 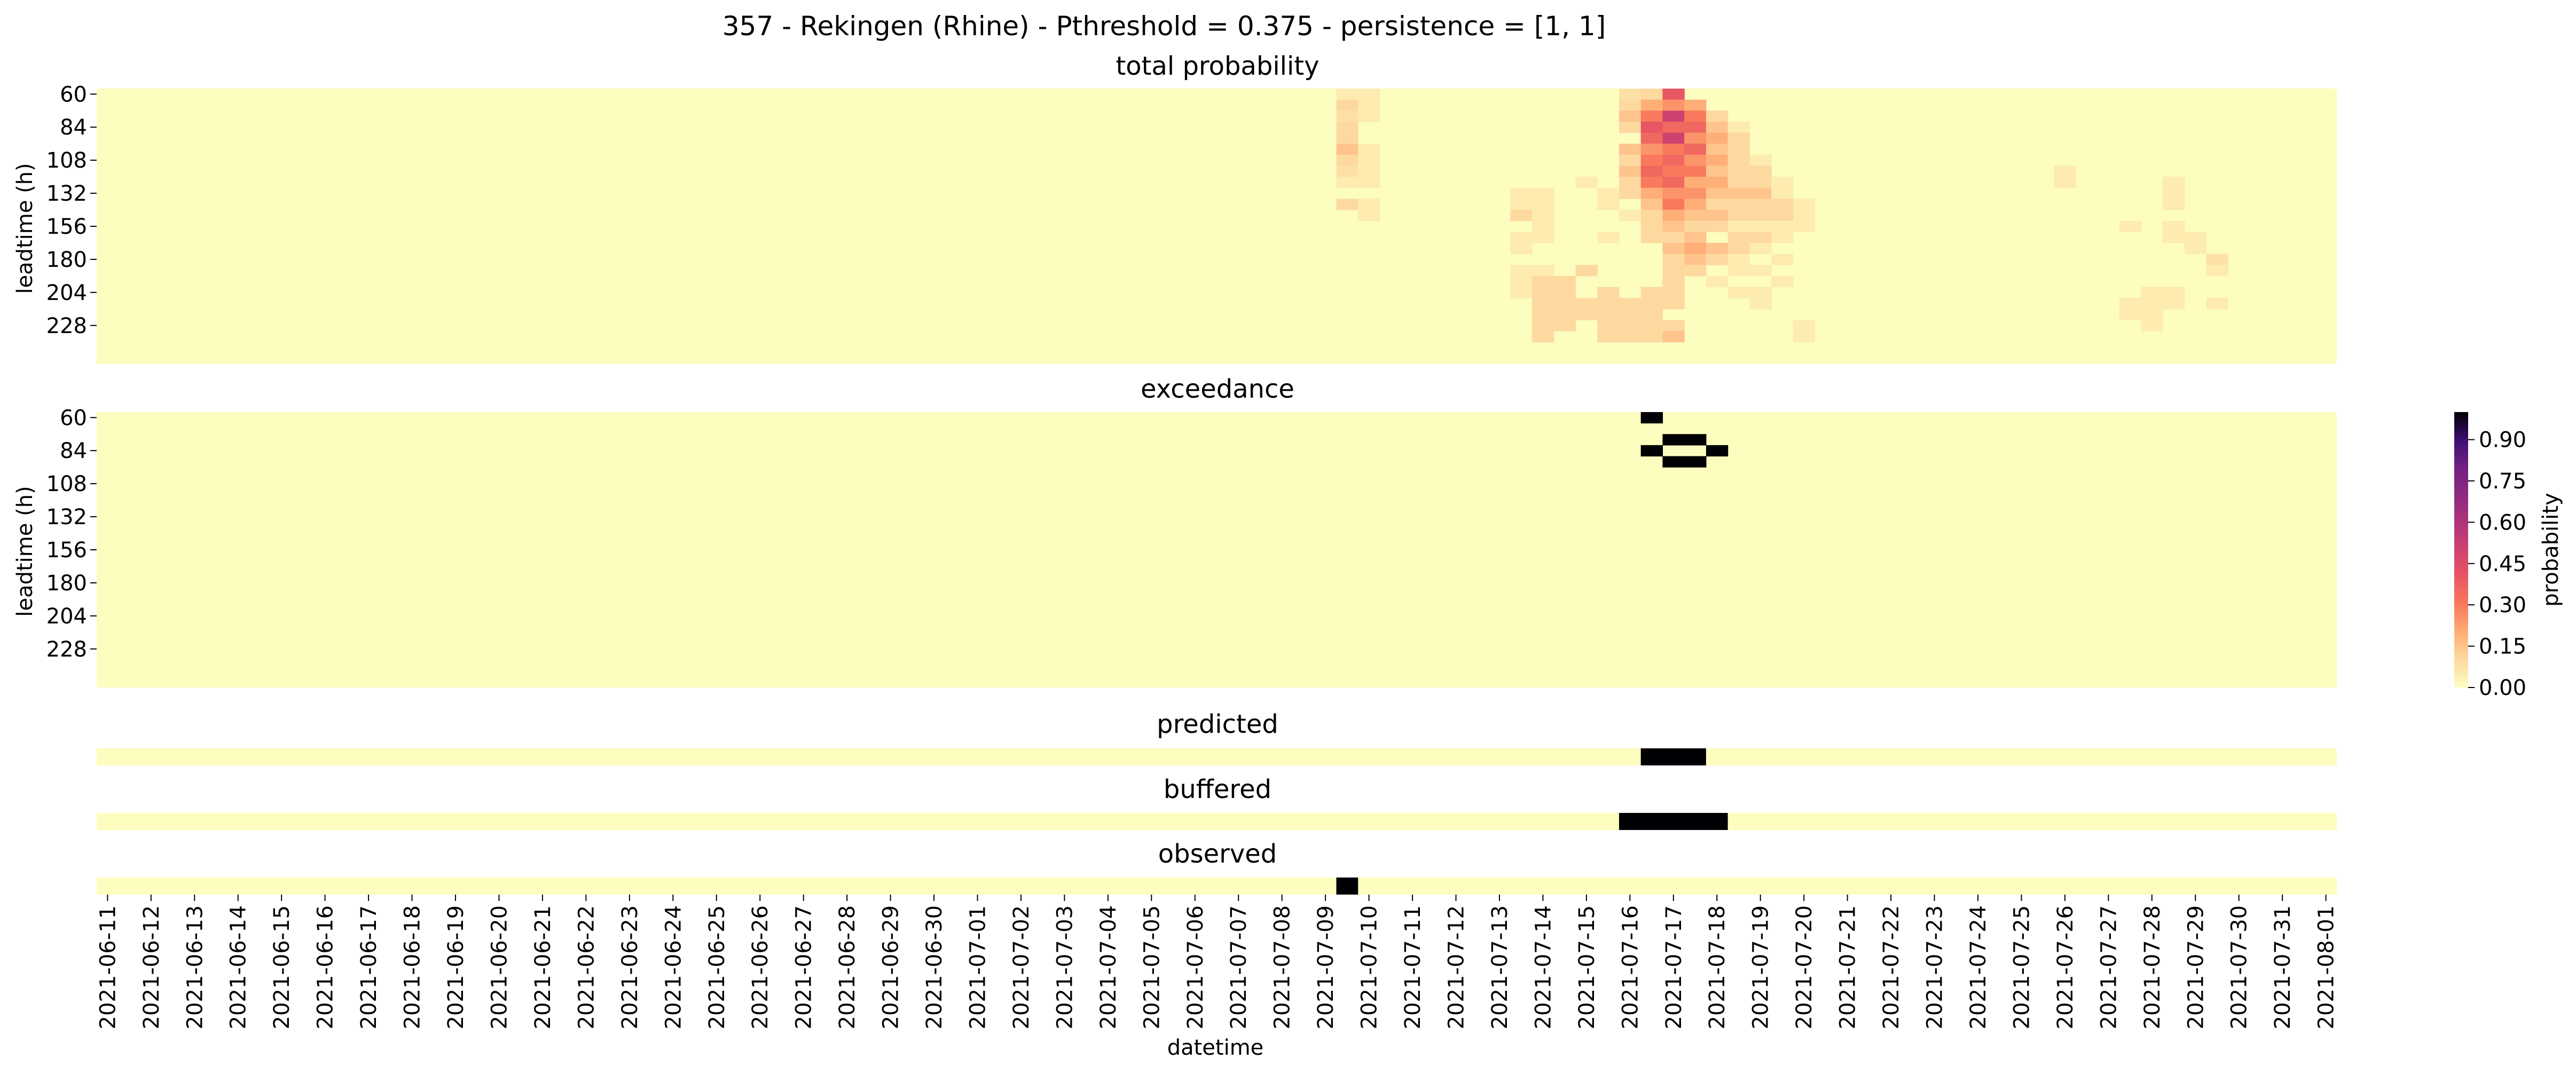 I want to click on strip-exceed-period, so click(x=1347, y=886).